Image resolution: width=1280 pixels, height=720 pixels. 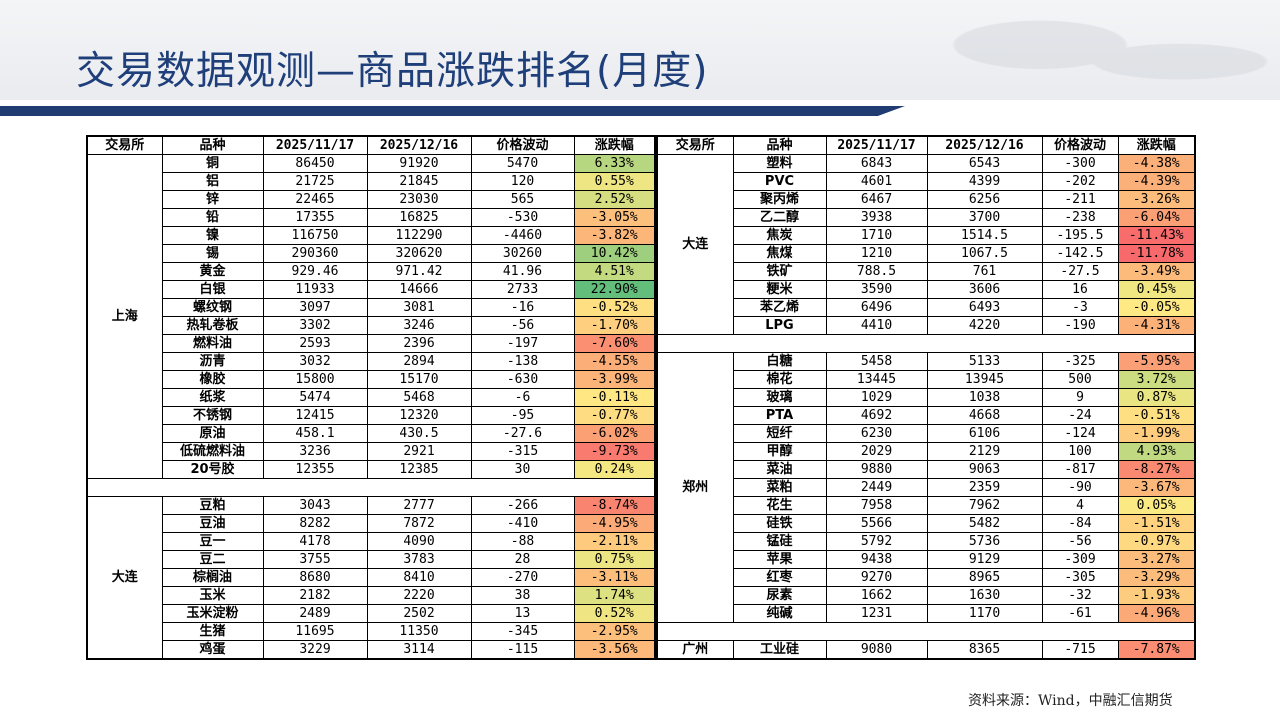 What do you see at coordinates (926, 181) in the screenshot?
I see `table-row: PVC 4601 4399 -202 -4.39%` at bounding box center [926, 181].